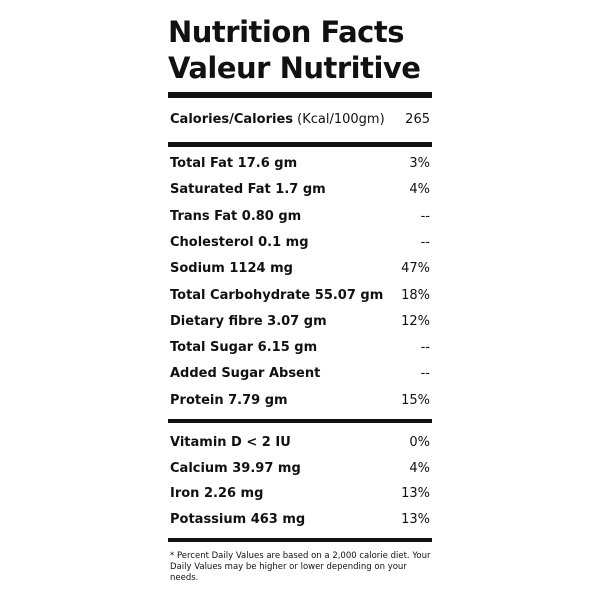  Describe the element at coordinates (248, 190) in the screenshot. I see `nutrient-label: Saturated Fat 1.7 gm` at that location.